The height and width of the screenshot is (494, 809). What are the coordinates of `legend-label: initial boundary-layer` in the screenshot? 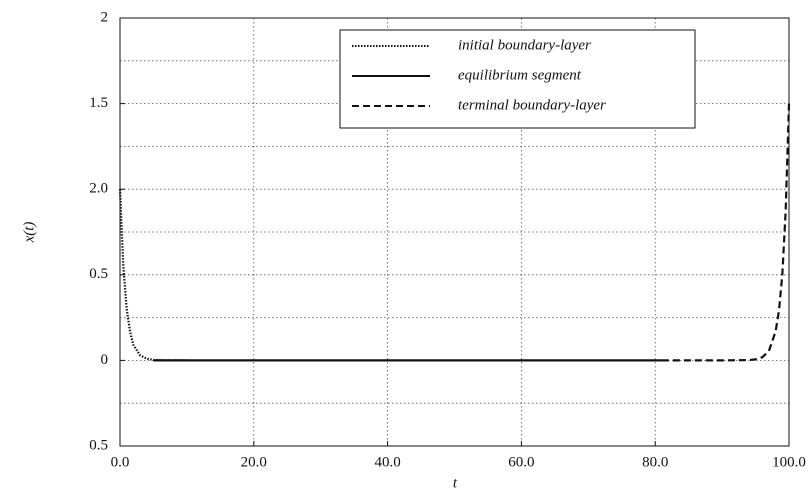 It's located at (524, 45).